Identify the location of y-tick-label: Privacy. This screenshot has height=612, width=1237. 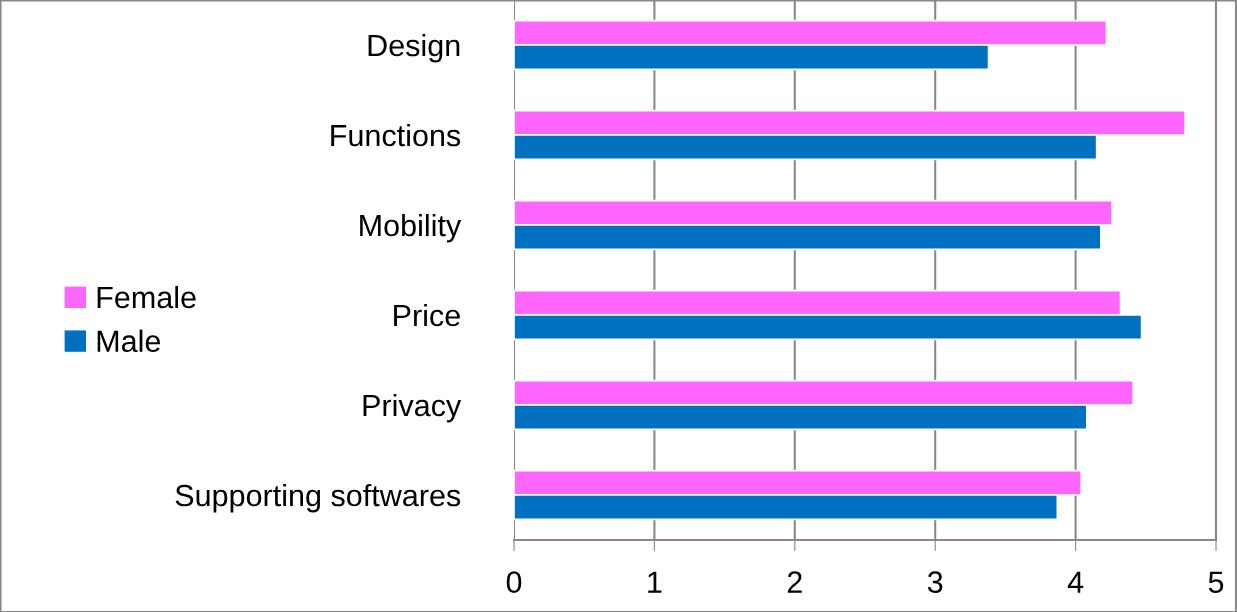
(412, 408).